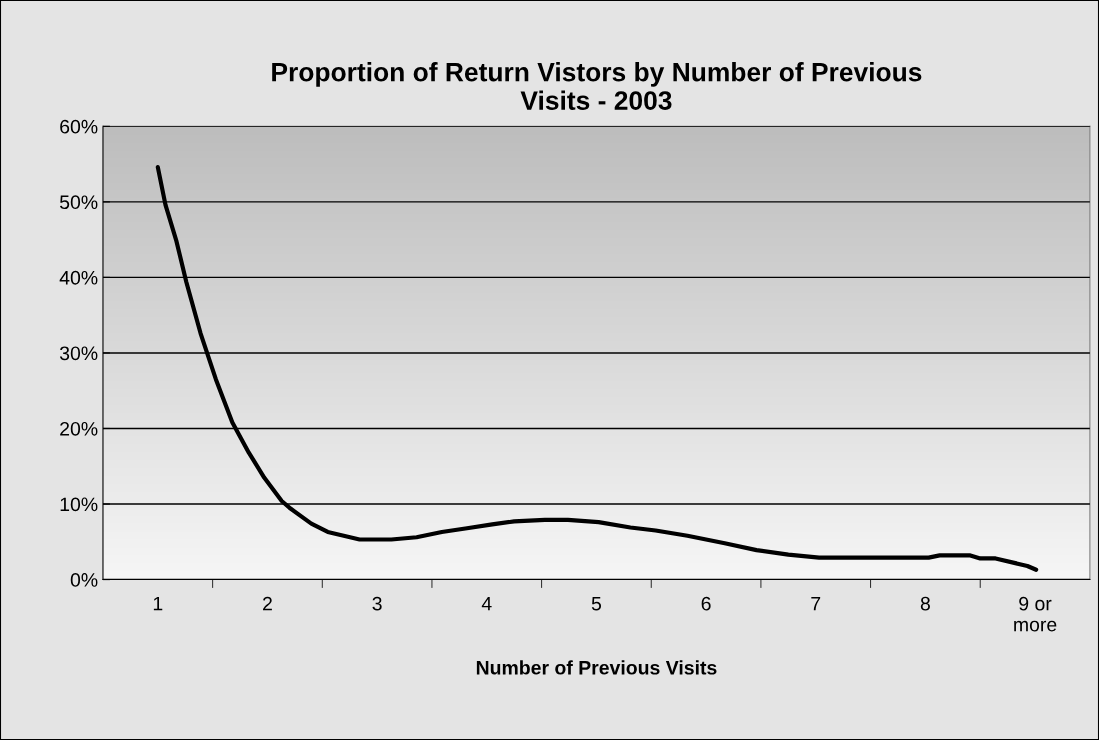 The image size is (1099, 740). Describe the element at coordinates (706, 603) in the screenshot. I see `x-tick-label: 6` at that location.